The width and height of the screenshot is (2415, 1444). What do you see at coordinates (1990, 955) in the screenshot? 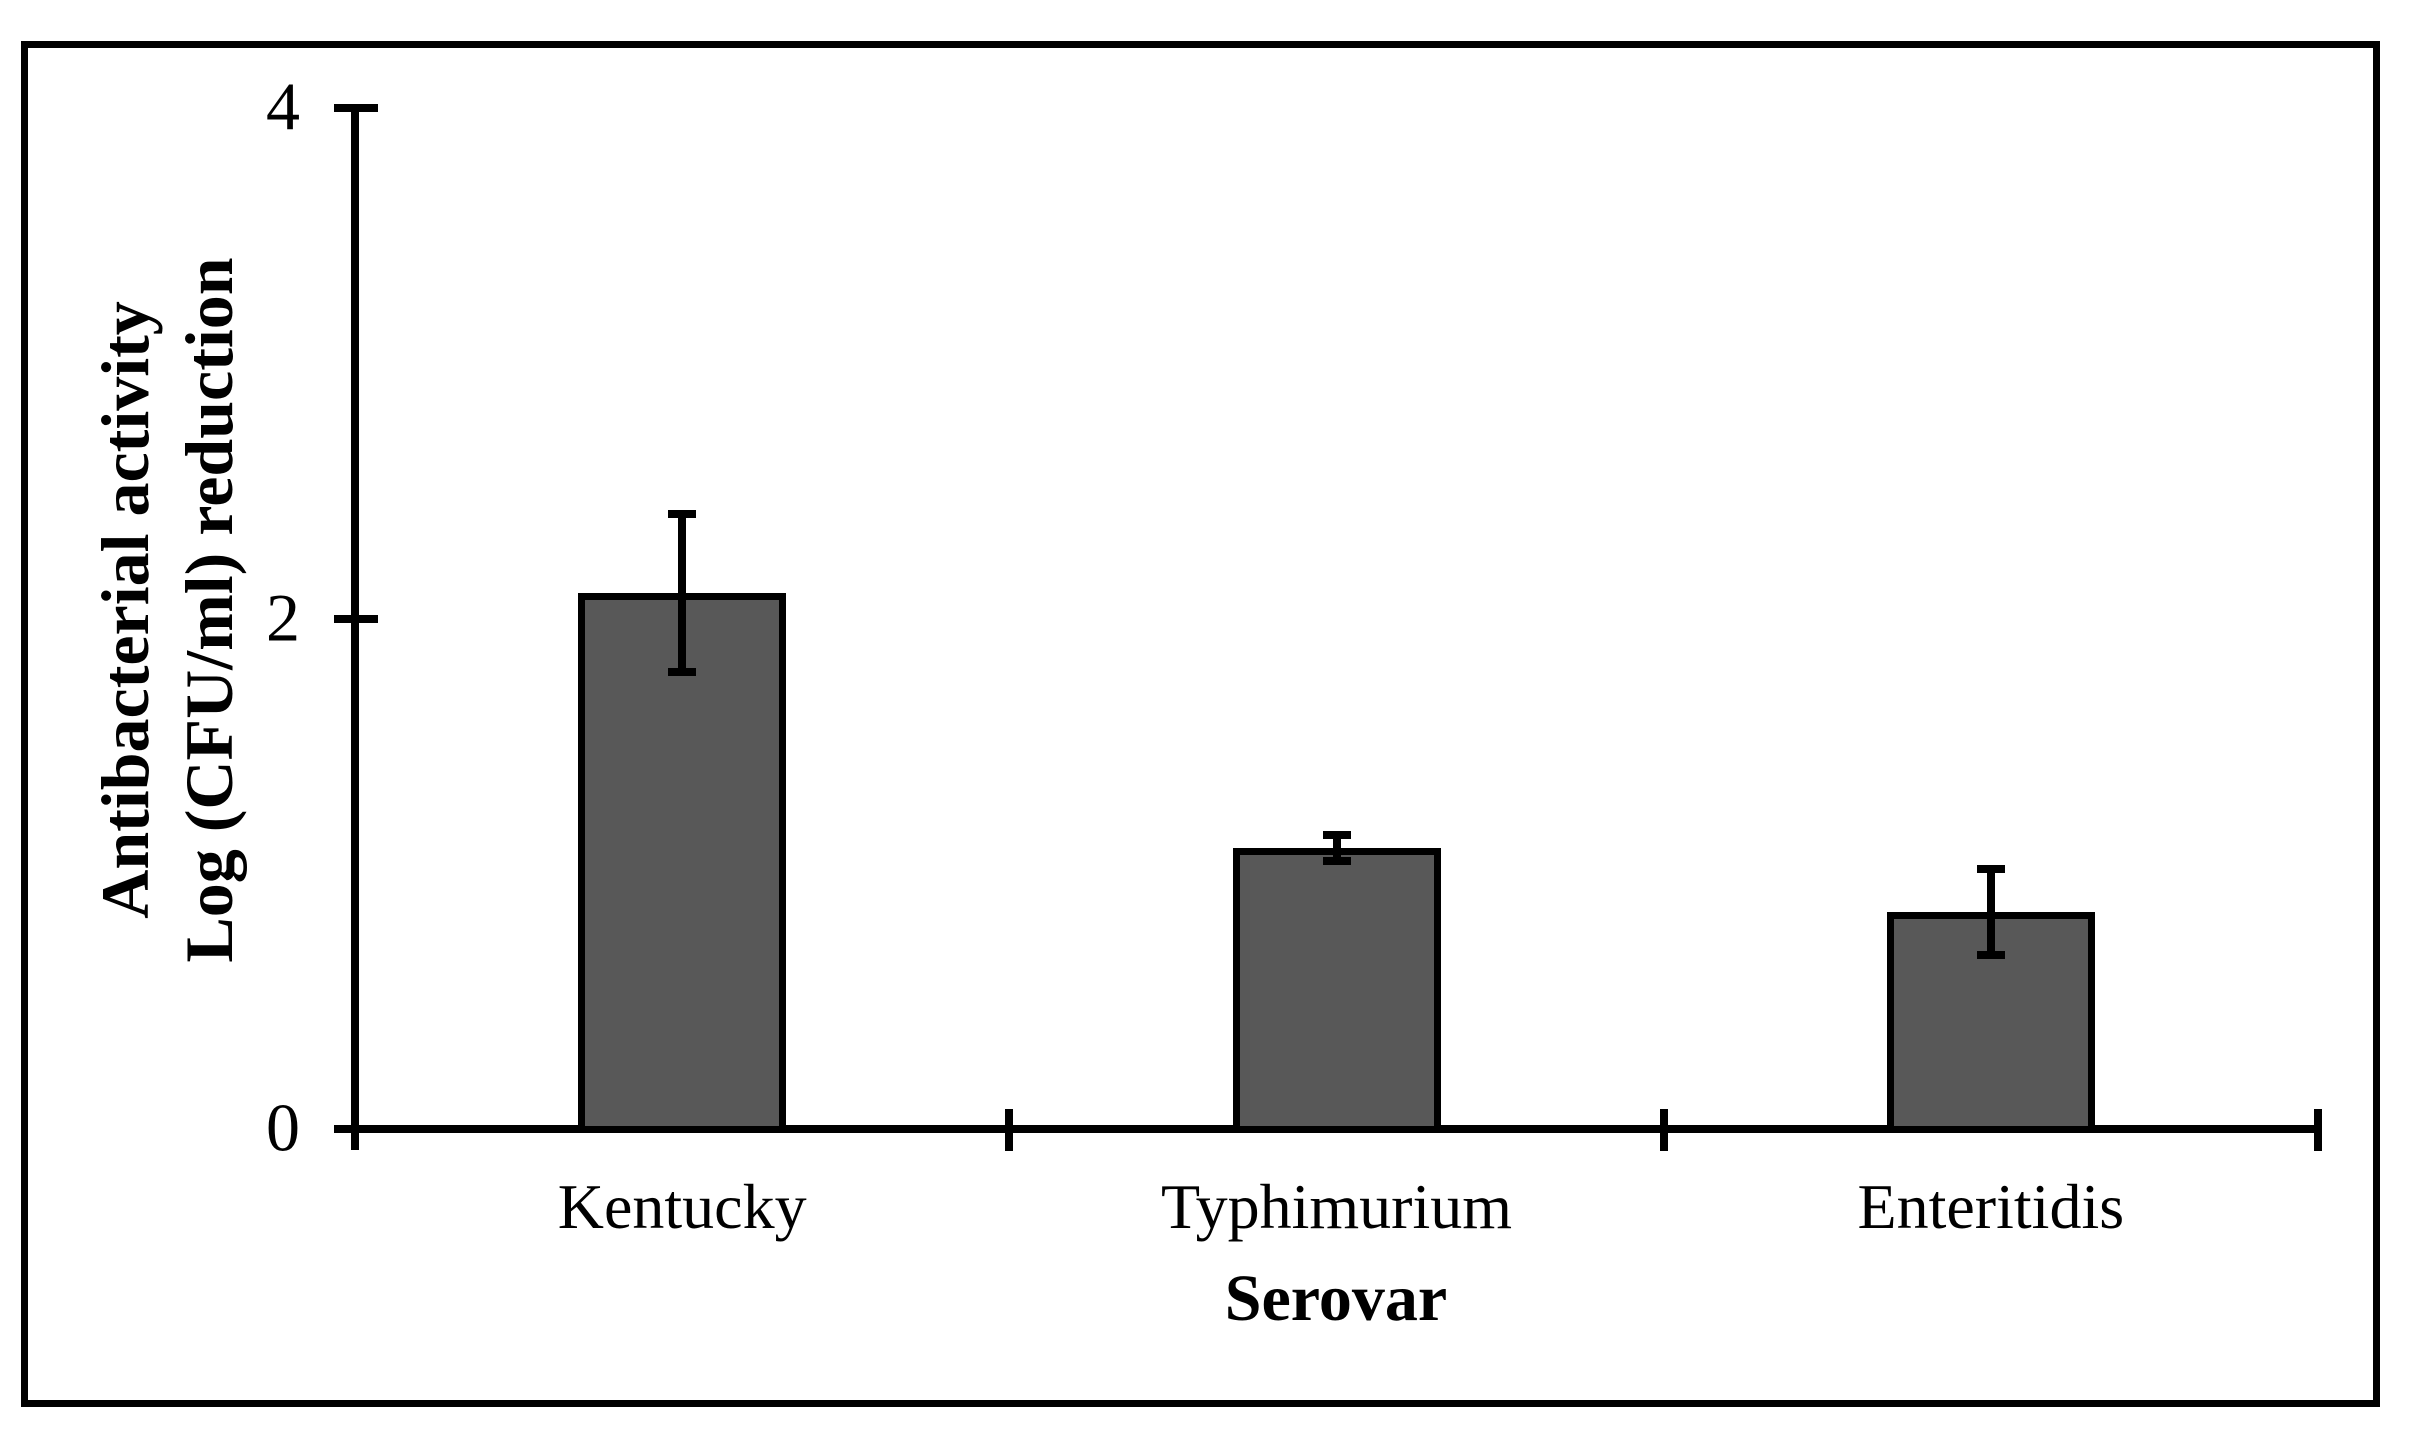
I see `error-bar-cap-bottom-enteritidis` at bounding box center [1990, 955].